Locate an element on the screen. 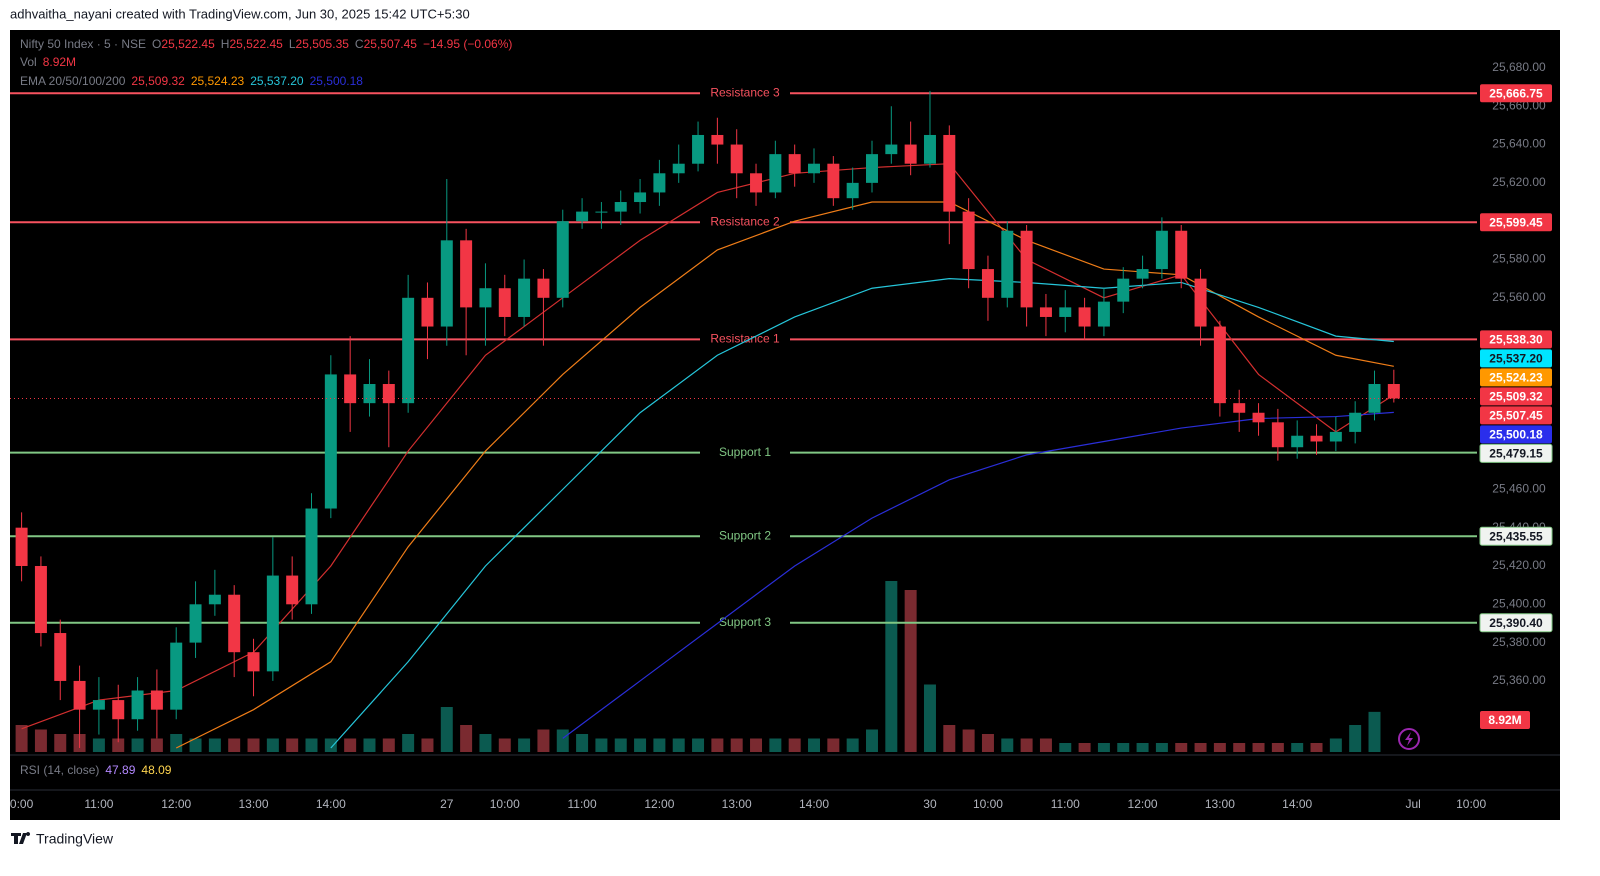 This screenshot has width=1600, height=876. level-label: Resistance 1 is located at coordinates (745, 339).